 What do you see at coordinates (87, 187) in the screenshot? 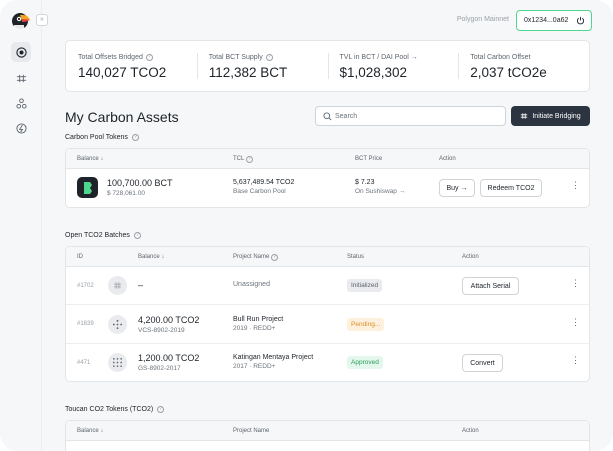
I see `bct-token-icon` at bounding box center [87, 187].